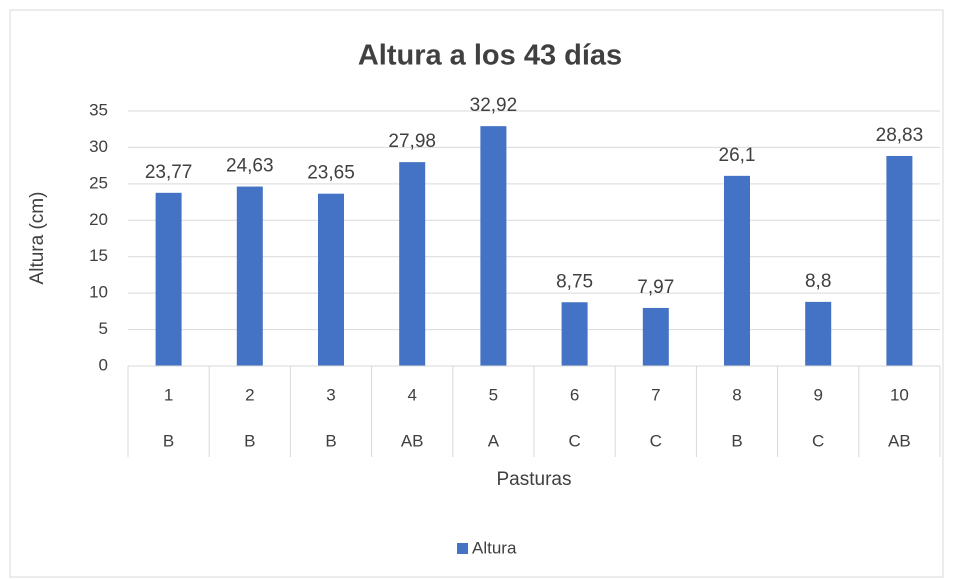 This screenshot has height=579, width=954. I want to click on chart-title: Altura a los 43 días, so click(490, 56).